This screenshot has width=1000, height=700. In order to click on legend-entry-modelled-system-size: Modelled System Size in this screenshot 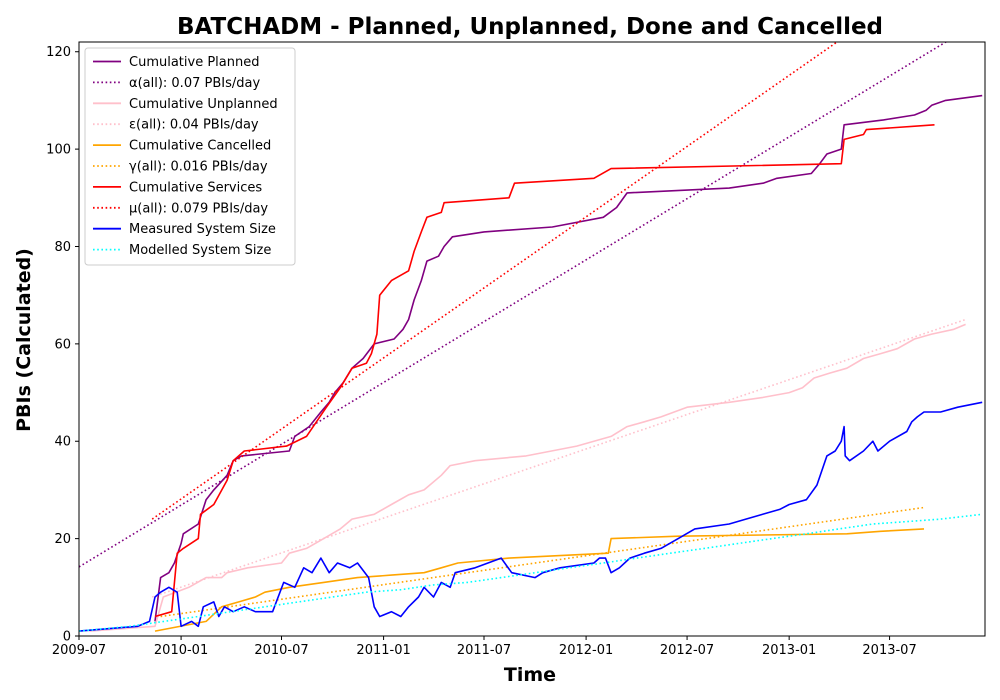, I will do `click(182, 250)`.